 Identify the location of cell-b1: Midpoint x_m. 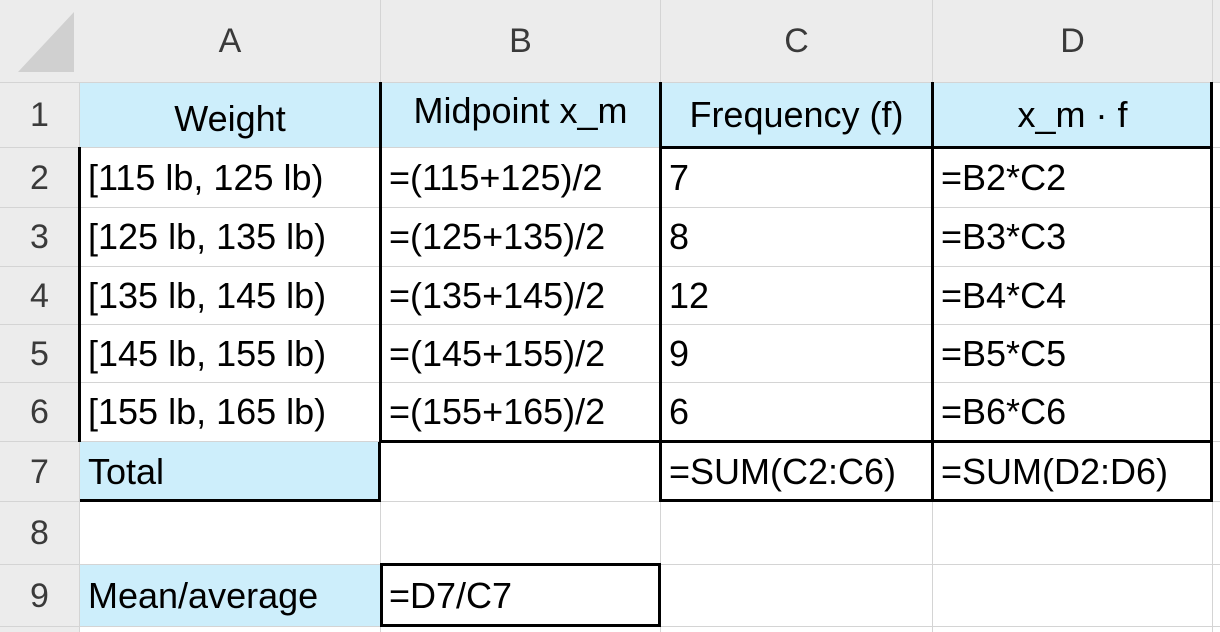
(520, 115).